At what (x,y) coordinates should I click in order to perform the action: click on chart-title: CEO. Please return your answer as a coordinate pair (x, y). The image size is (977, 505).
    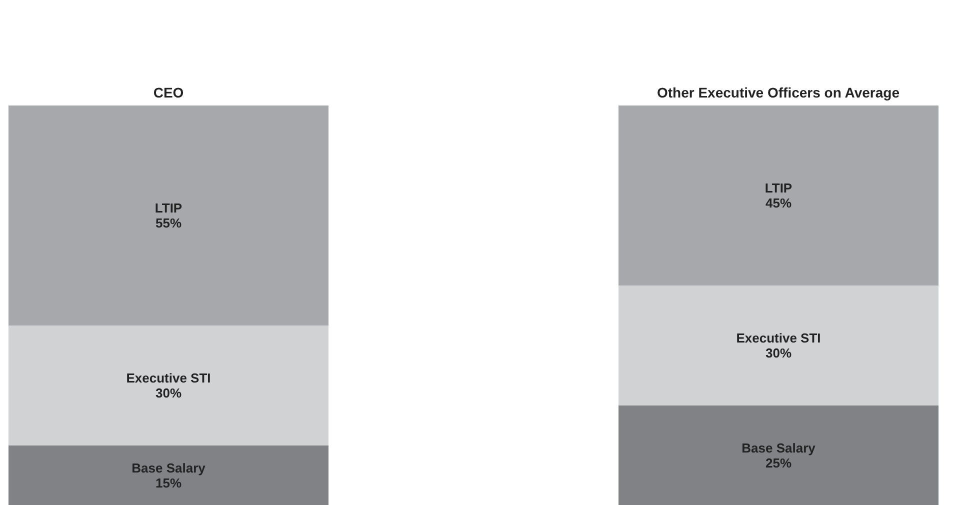
    Looking at the image, I should click on (168, 92).